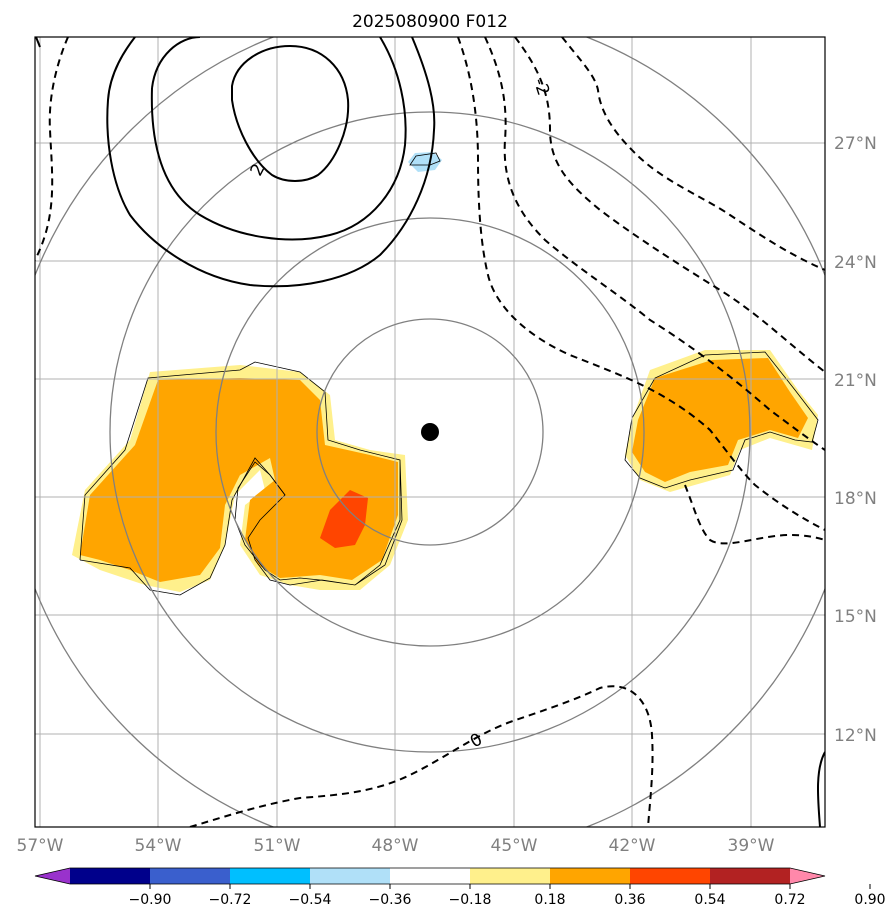 The height and width of the screenshot is (924, 895). Describe the element at coordinates (40, 846) in the screenshot. I see `lon-tick: 57°W` at that location.